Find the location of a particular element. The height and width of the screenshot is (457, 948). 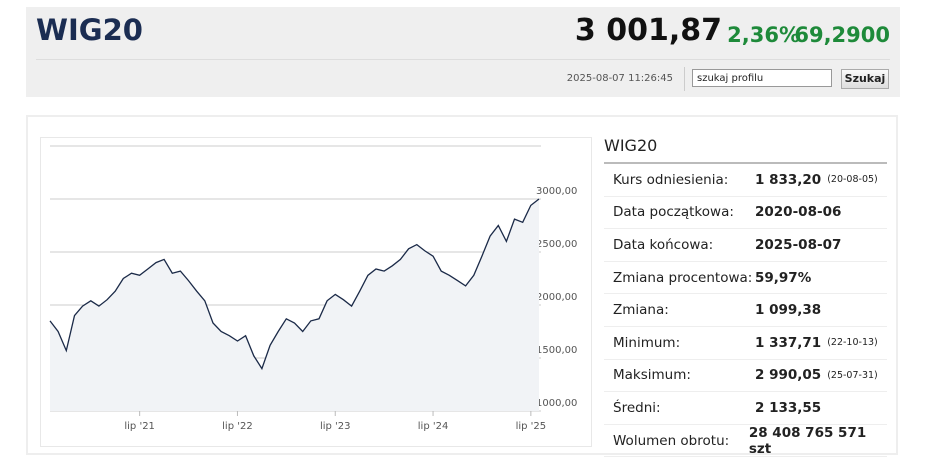

x-tick-label: lip '22 is located at coordinates (237, 426).